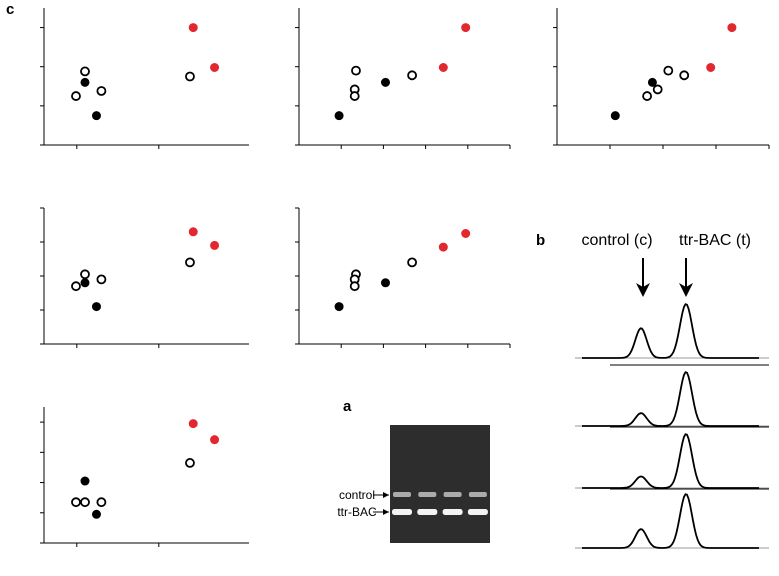 The width and height of the screenshot is (779, 576). Describe the element at coordinates (386, 512) in the screenshot. I see `gel-arrowhead-ttr` at that location.